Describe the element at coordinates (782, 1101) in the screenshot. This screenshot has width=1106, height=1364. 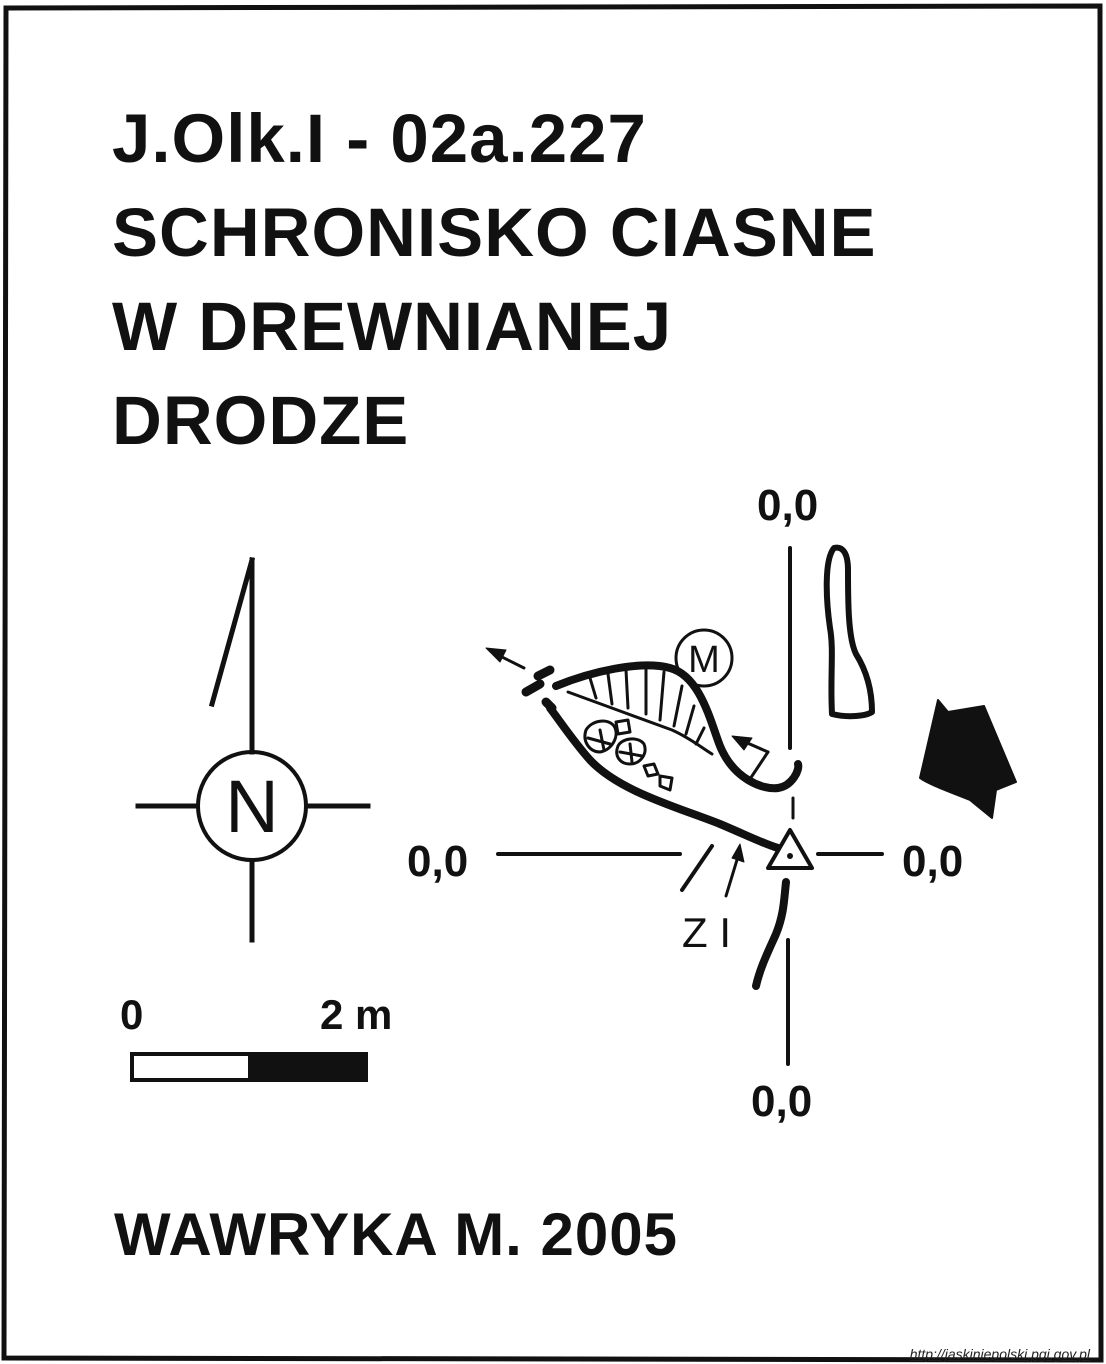
I see `datum-label-bottom: 0,0` at that location.